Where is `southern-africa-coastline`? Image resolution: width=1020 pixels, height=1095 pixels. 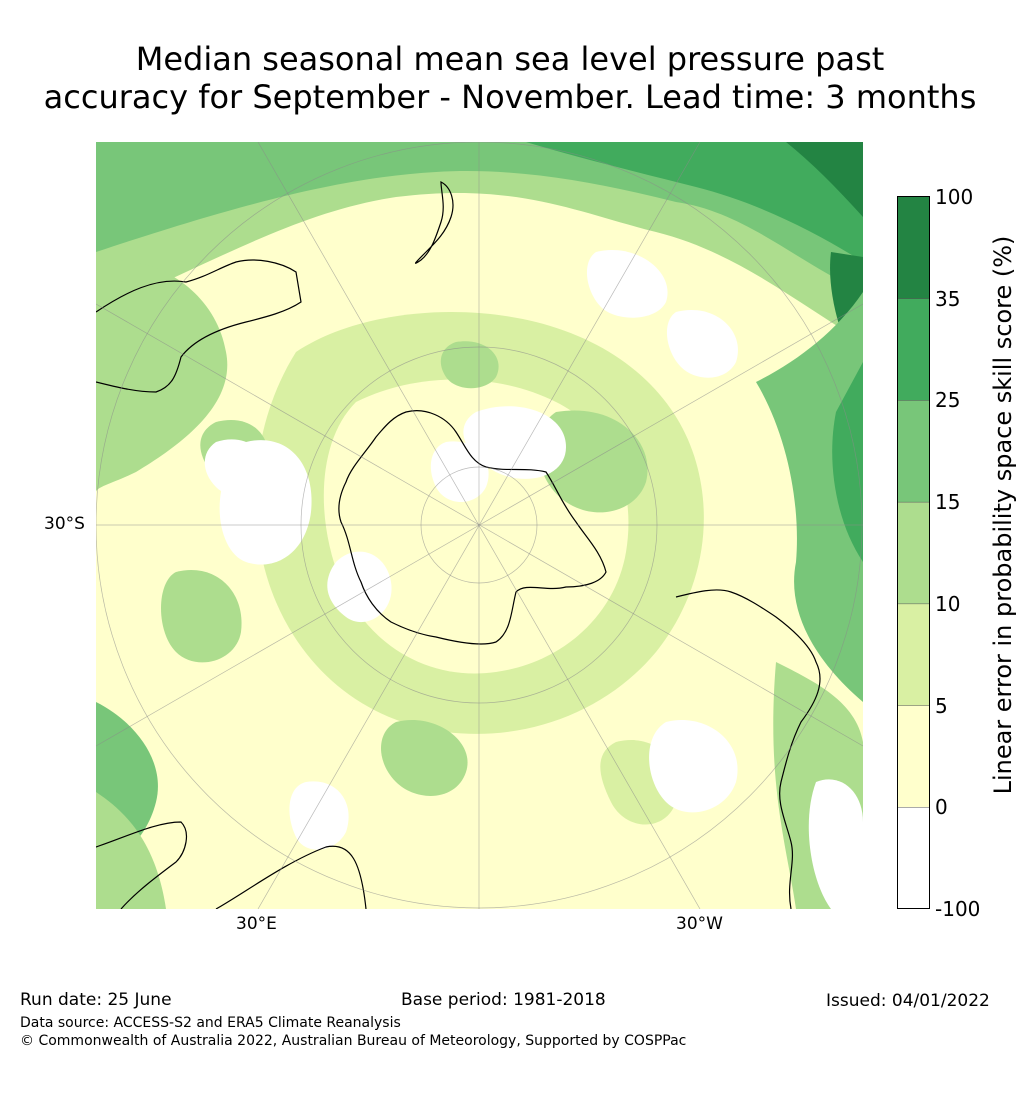
southern-africa-coastline is located at coordinates (291, 877).